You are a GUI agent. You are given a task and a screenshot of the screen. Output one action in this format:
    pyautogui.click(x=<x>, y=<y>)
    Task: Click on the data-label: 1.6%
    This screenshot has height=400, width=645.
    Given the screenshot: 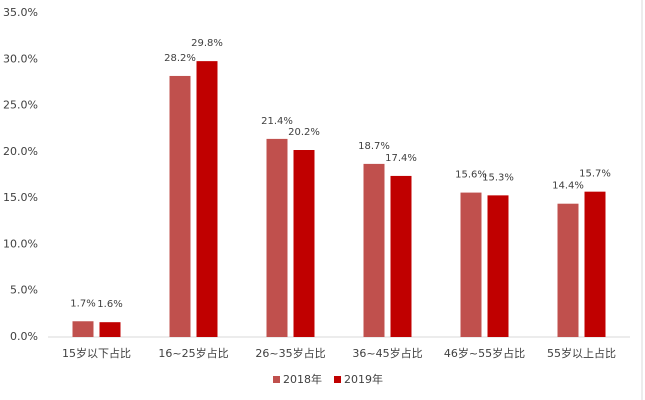 What is the action you would take?
    pyautogui.click(x=109, y=304)
    